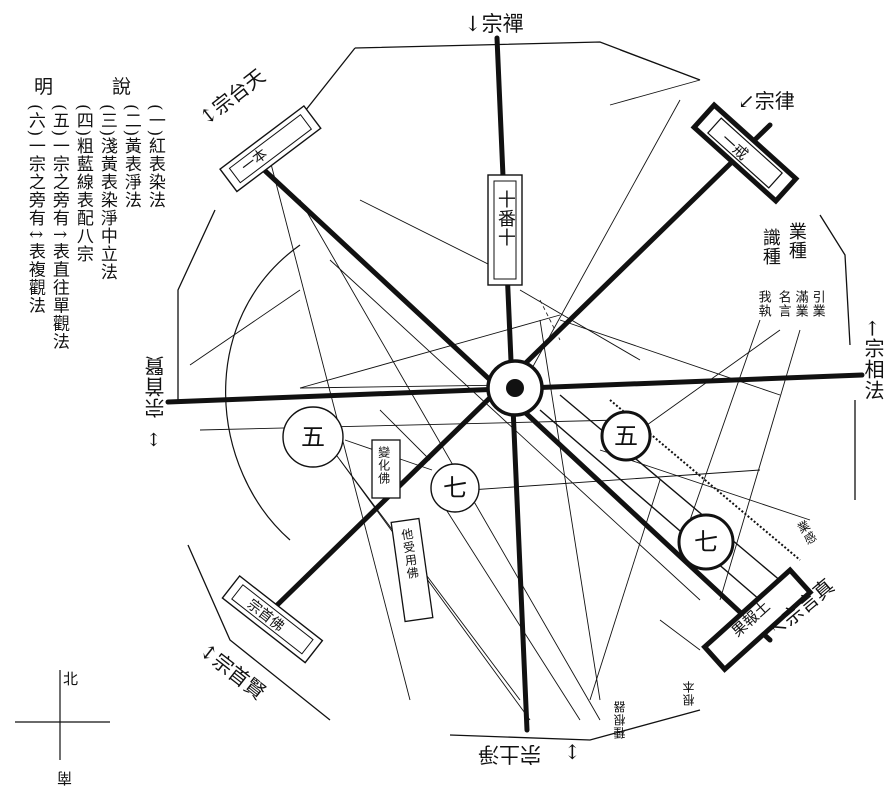 The height and width of the screenshot is (798, 894). Describe the element at coordinates (873, 329) in the screenshot. I see `arrow-east: ←` at that location.